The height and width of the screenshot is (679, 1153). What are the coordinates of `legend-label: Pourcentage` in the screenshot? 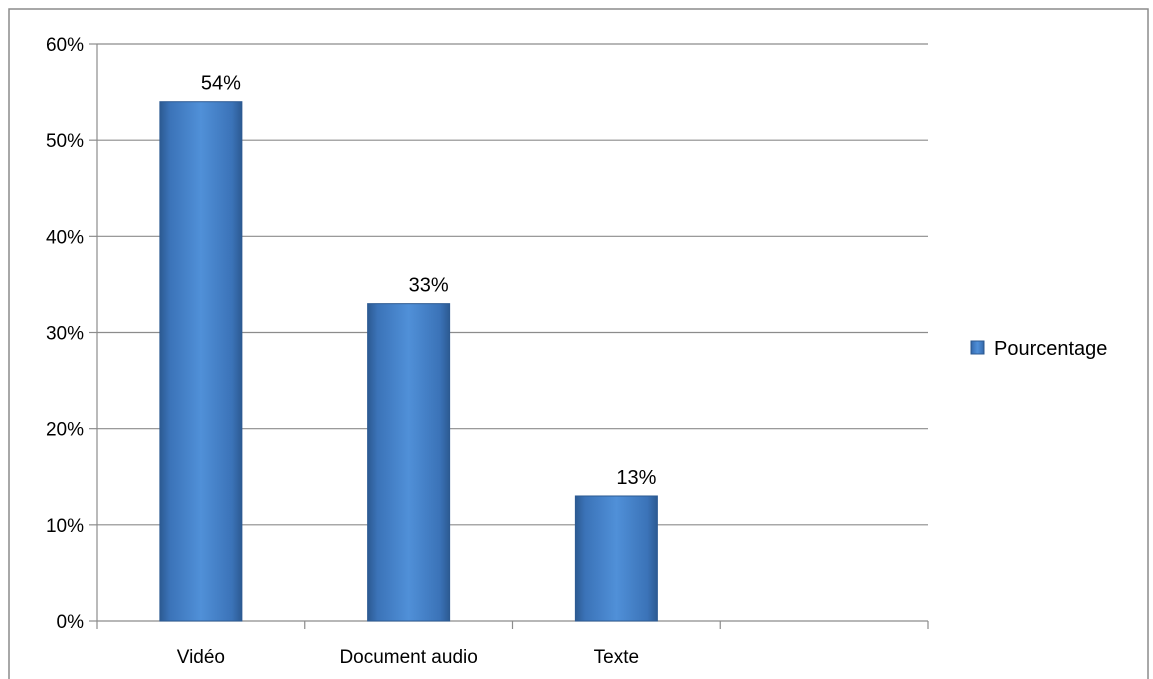 It's located at (1050, 349).